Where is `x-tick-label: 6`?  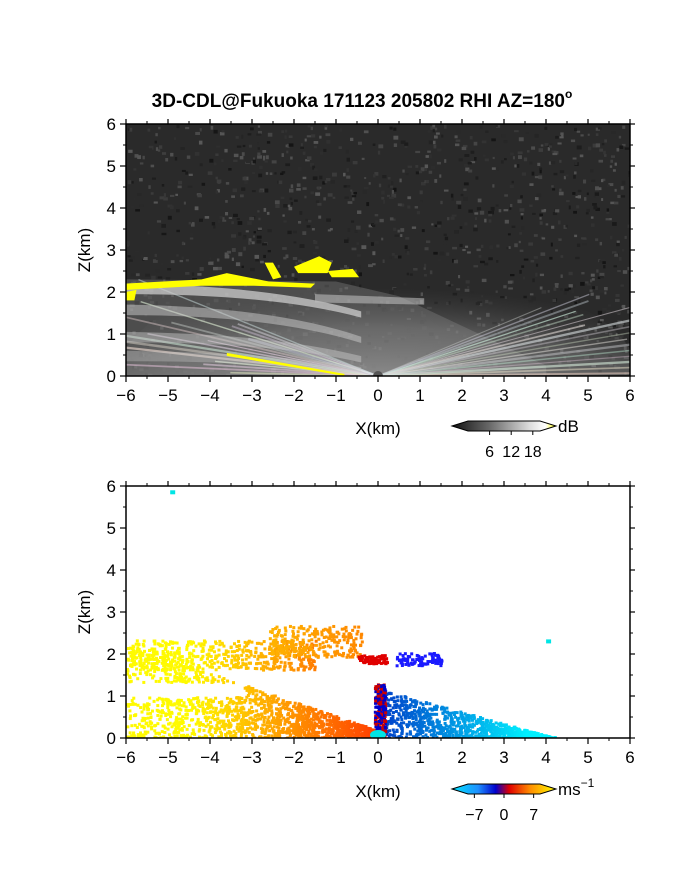 x-tick-label: 6 is located at coordinates (629, 395).